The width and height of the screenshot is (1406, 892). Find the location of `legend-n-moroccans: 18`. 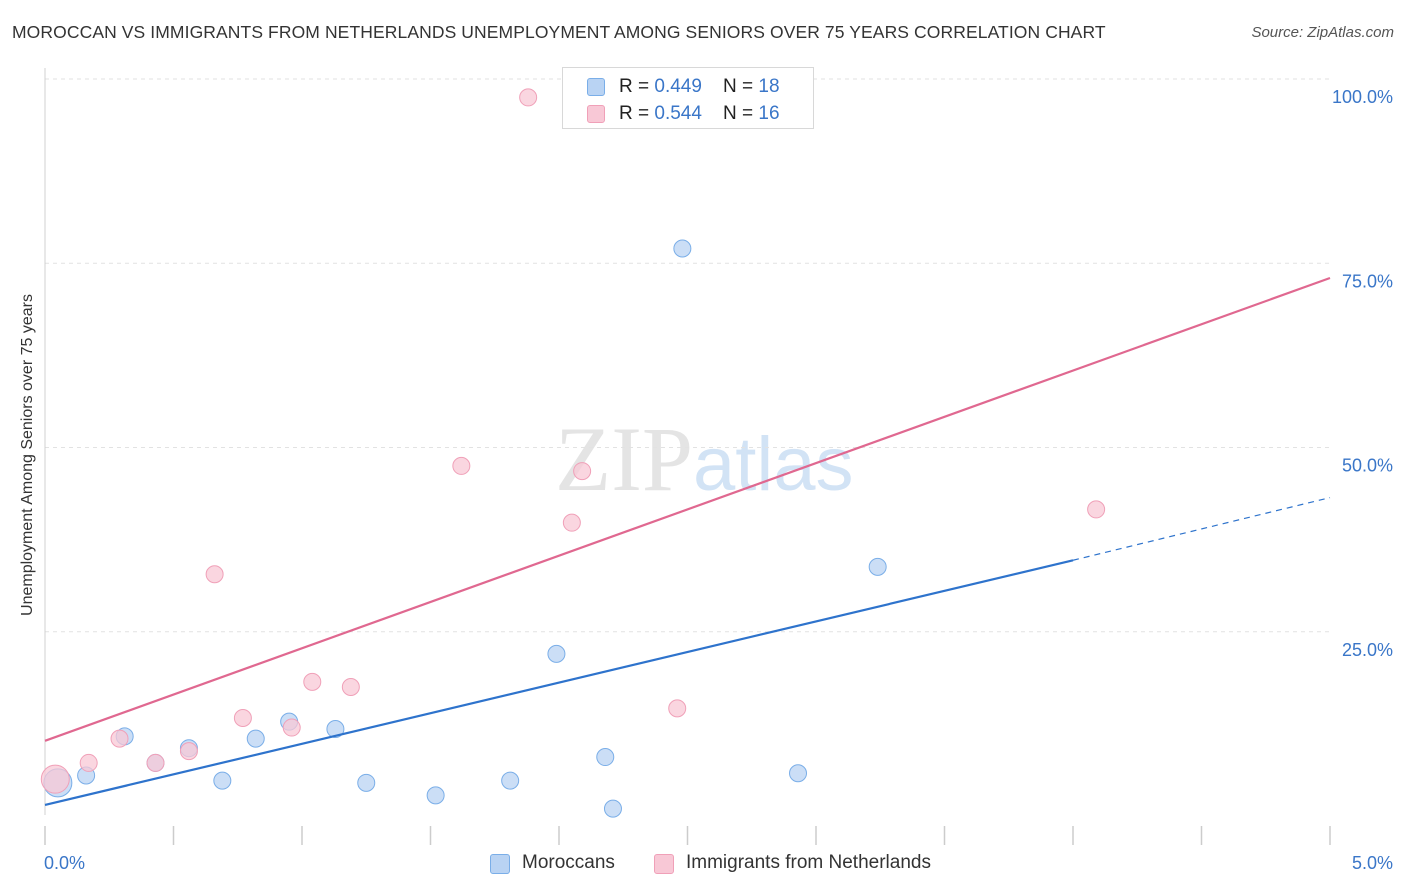

legend-n-moroccans: 18 is located at coordinates (769, 86).